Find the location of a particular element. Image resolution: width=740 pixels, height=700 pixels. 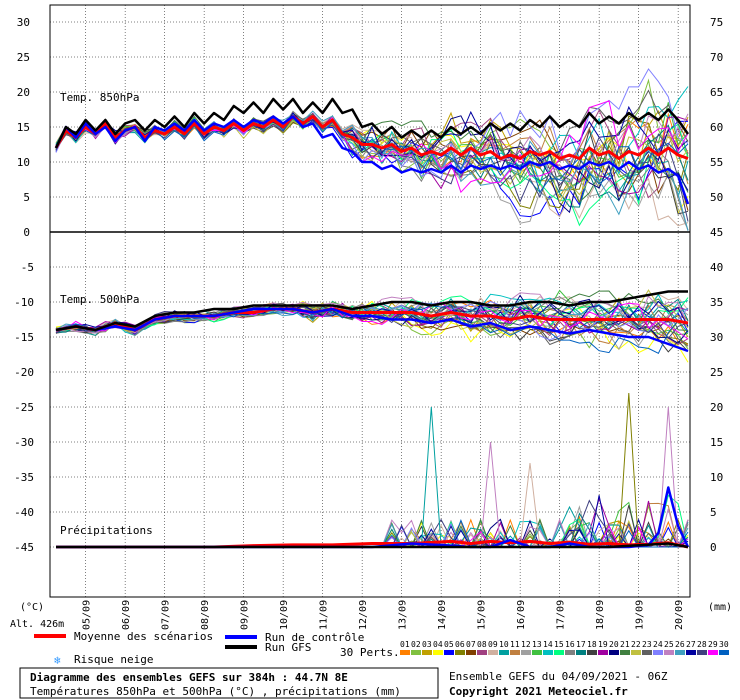

pert-label: 09 is located at coordinates (493, 644).